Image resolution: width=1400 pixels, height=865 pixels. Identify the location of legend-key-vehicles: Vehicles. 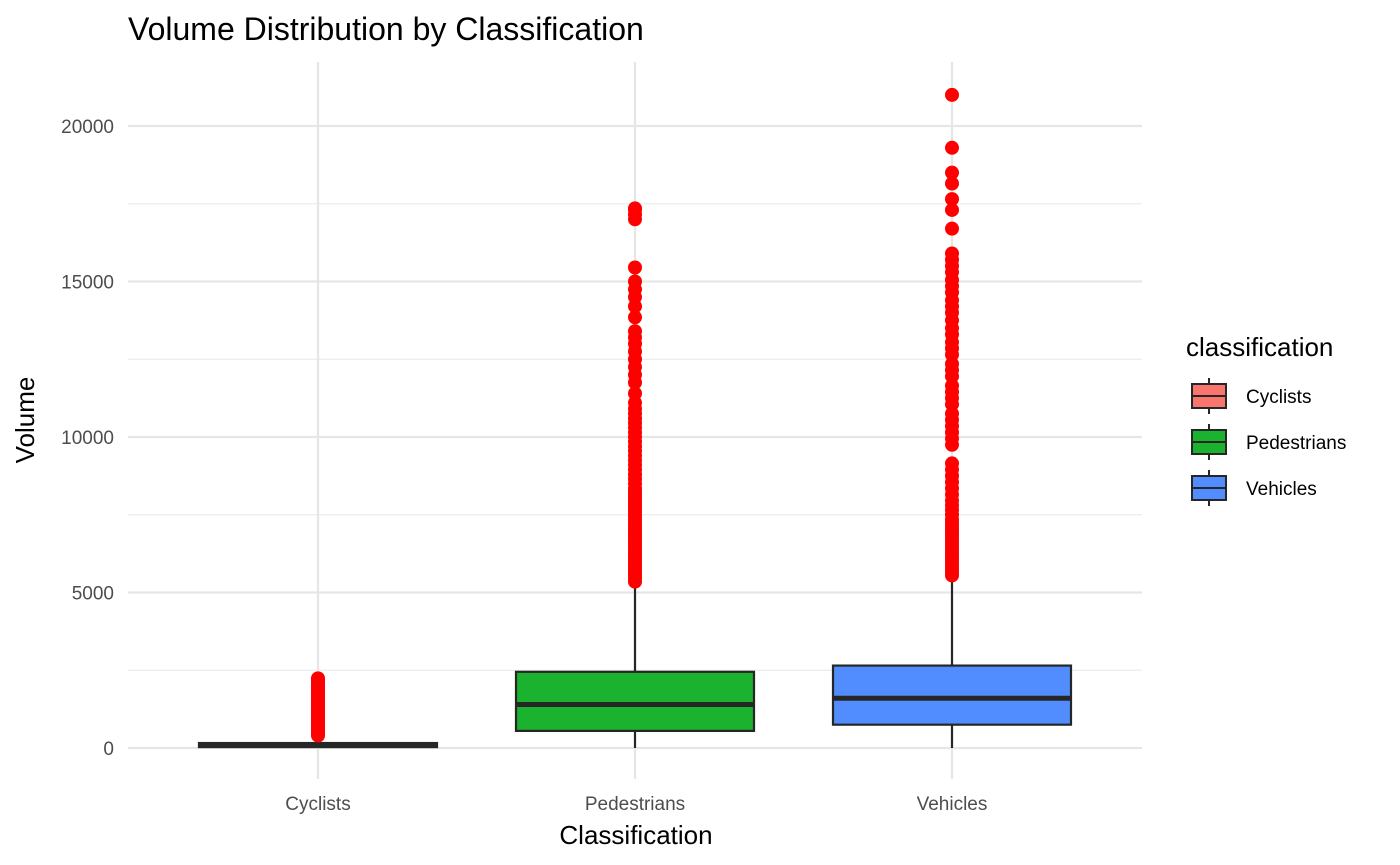
(1254, 488).